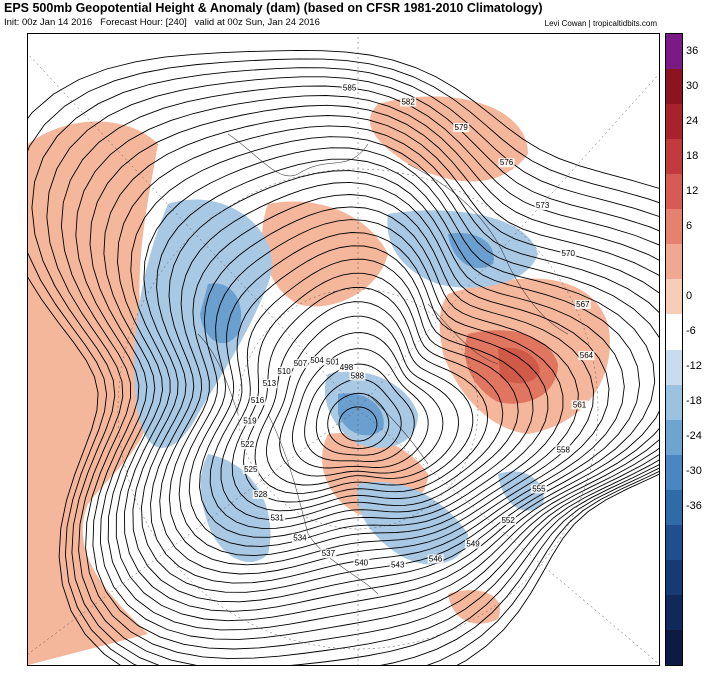 This screenshot has height=683, width=717. What do you see at coordinates (48, 22) in the screenshot?
I see `init-time: Init: 00z Jan 14 2016` at bounding box center [48, 22].